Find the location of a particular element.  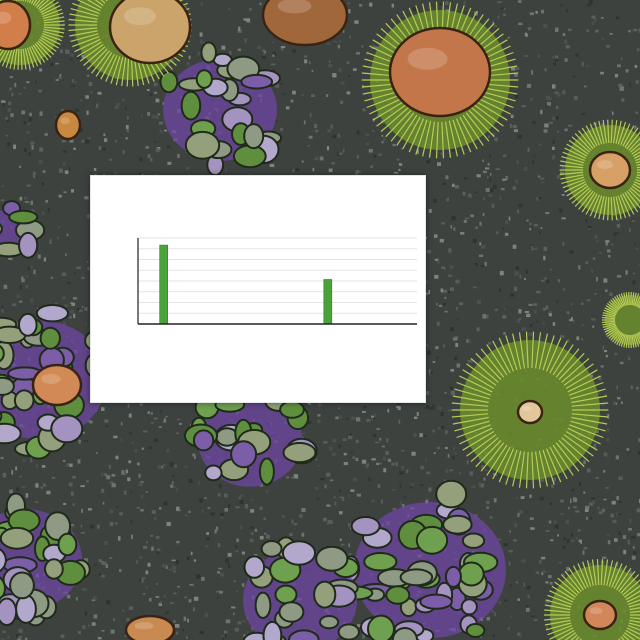

nut is located at coordinates (150, 627).